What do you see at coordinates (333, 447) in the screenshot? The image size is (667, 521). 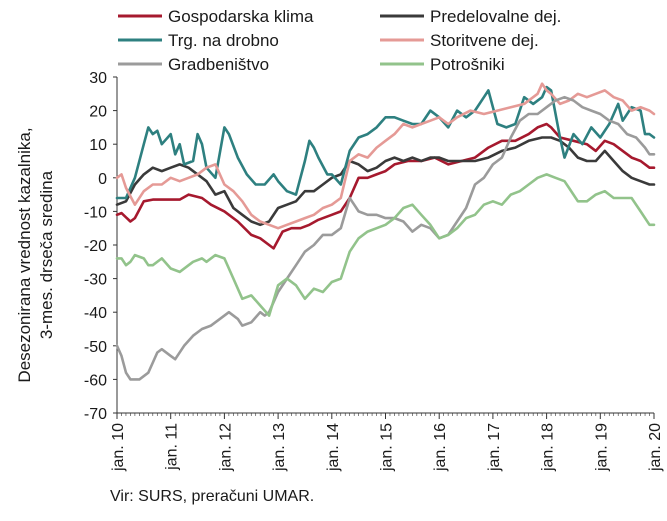 I see `x-tick-label: jan. 14` at bounding box center [333, 447].